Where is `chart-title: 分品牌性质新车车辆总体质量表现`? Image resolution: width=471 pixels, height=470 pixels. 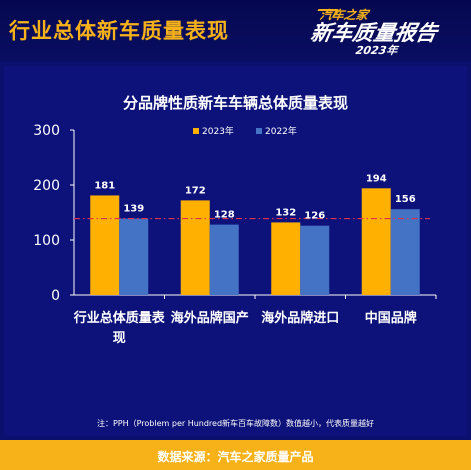 chart-title: 分品牌性质新车车辆总体质量表现 is located at coordinates (235, 103).